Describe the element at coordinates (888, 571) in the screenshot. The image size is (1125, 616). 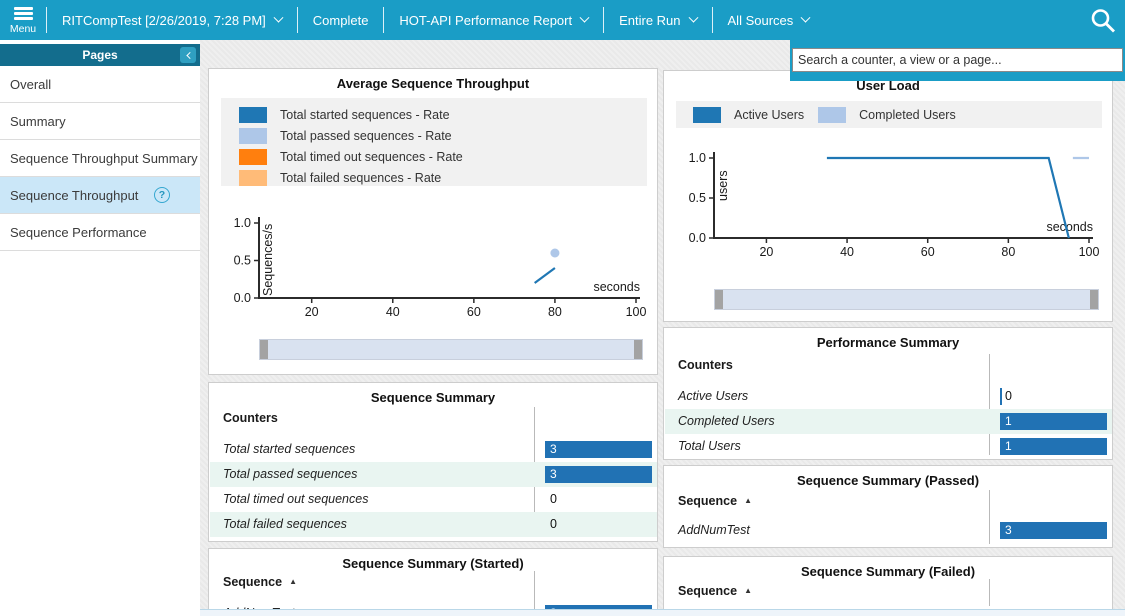
I see `table-title: Sequence Summary (Failed)` at that location.